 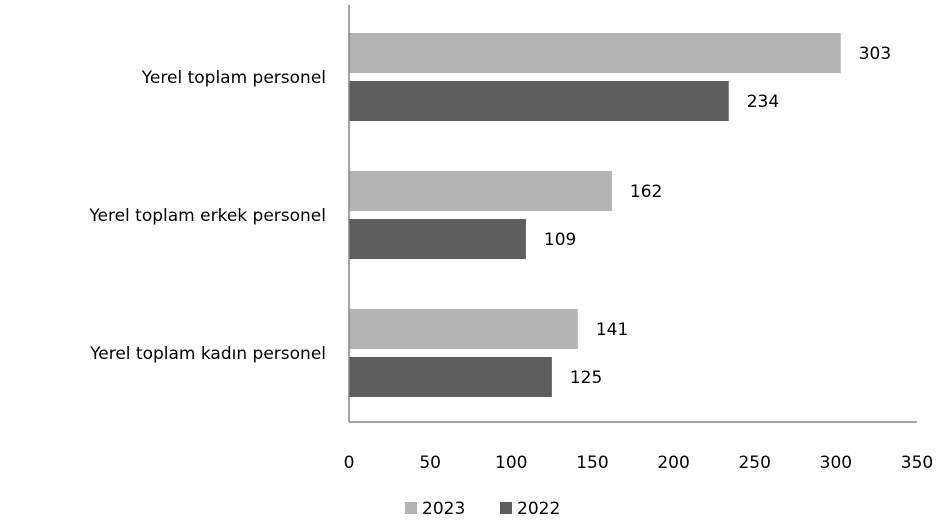 I want to click on x-tick-label-100: 100, so click(x=511, y=463).